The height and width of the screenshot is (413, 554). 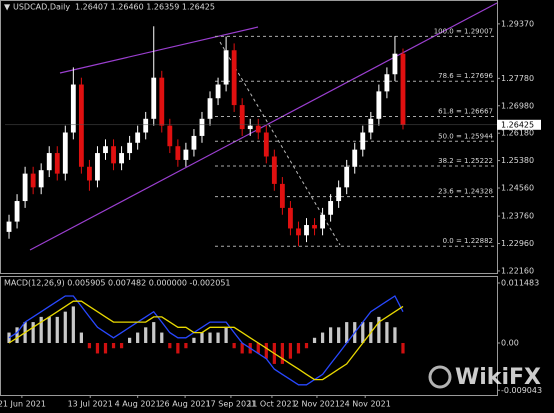 What do you see at coordinates (159, 50) in the screenshot?
I see `trend-line` at bounding box center [159, 50].